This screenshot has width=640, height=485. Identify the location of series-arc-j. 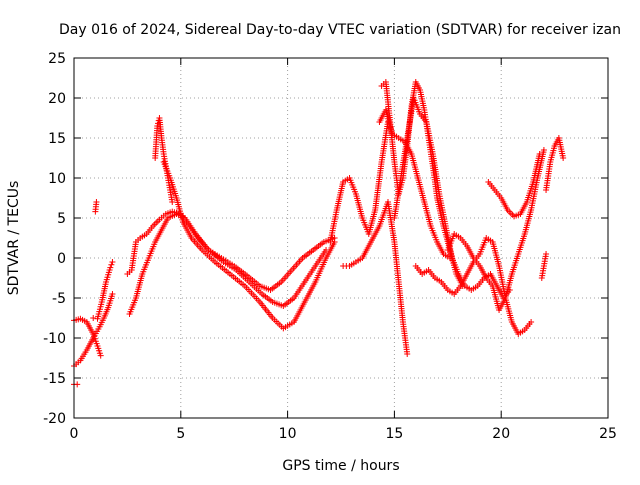
(359, 182).